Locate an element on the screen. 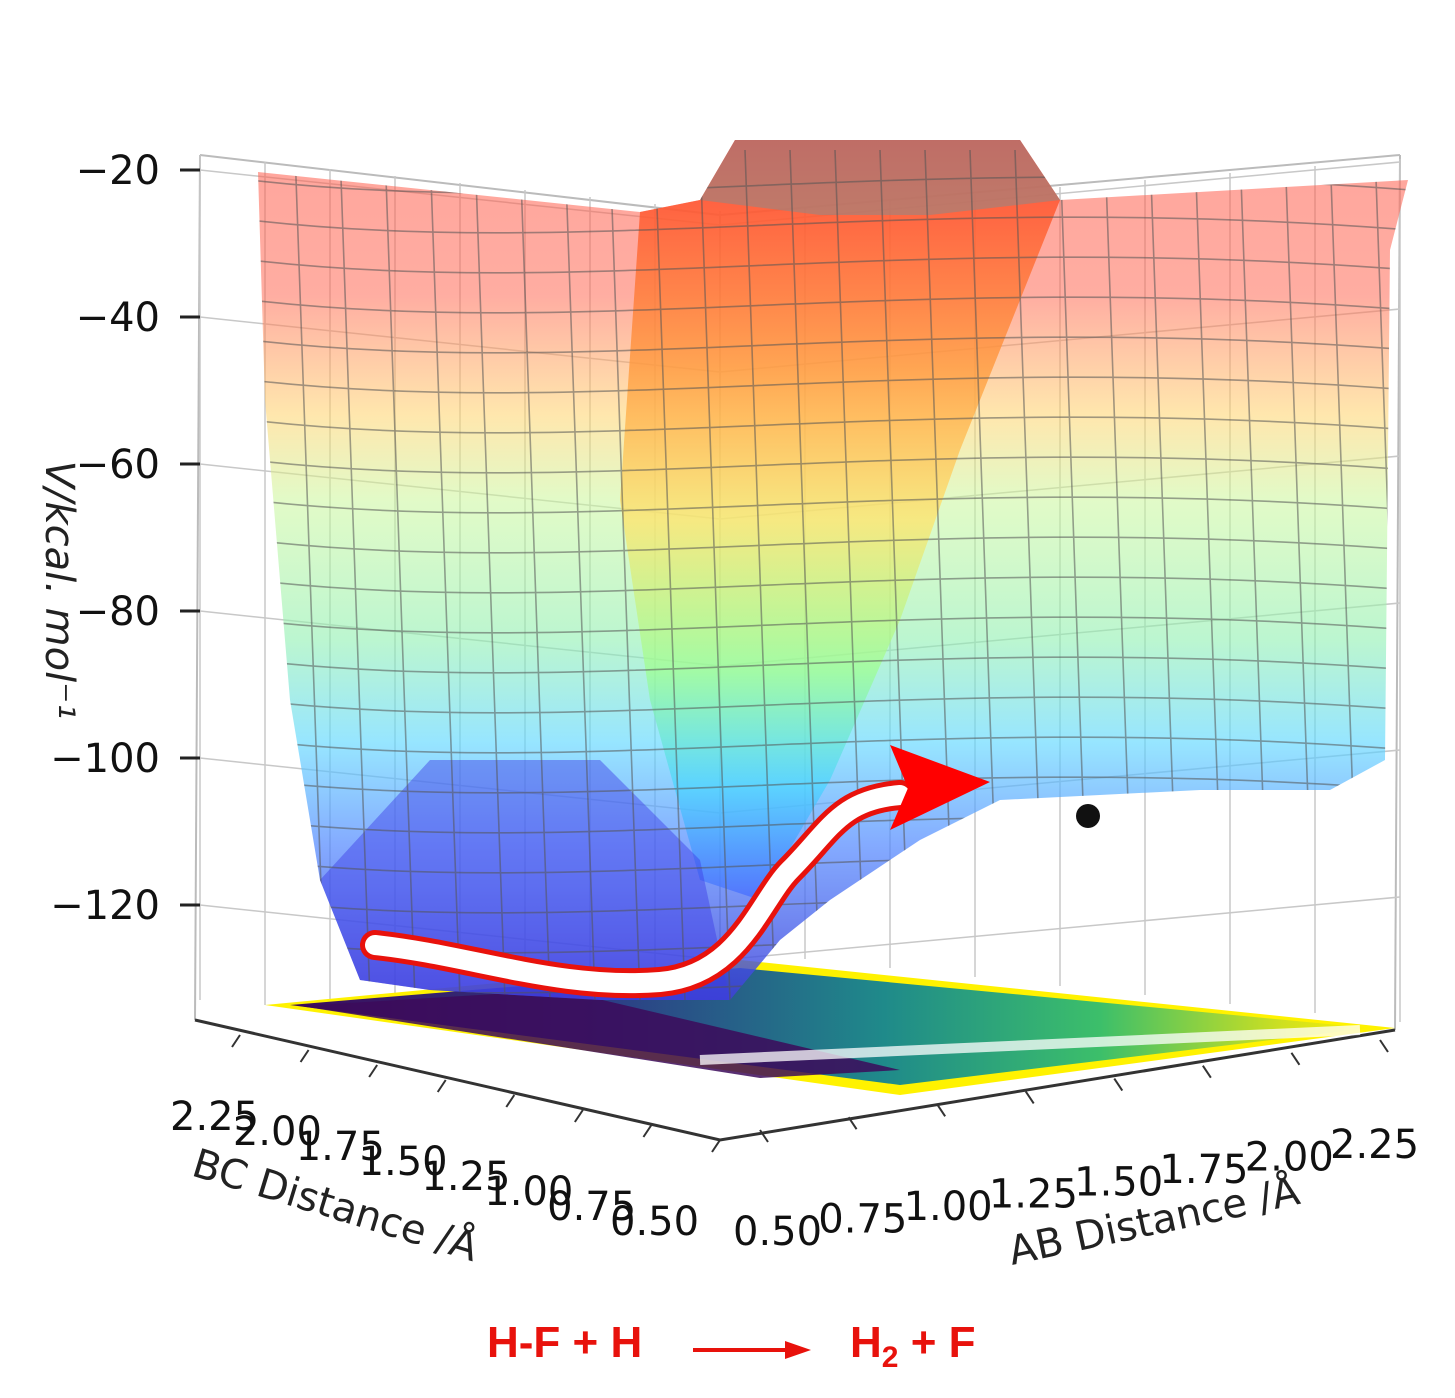  ab-tick-label: 1.00 is located at coordinates (948, 1207).